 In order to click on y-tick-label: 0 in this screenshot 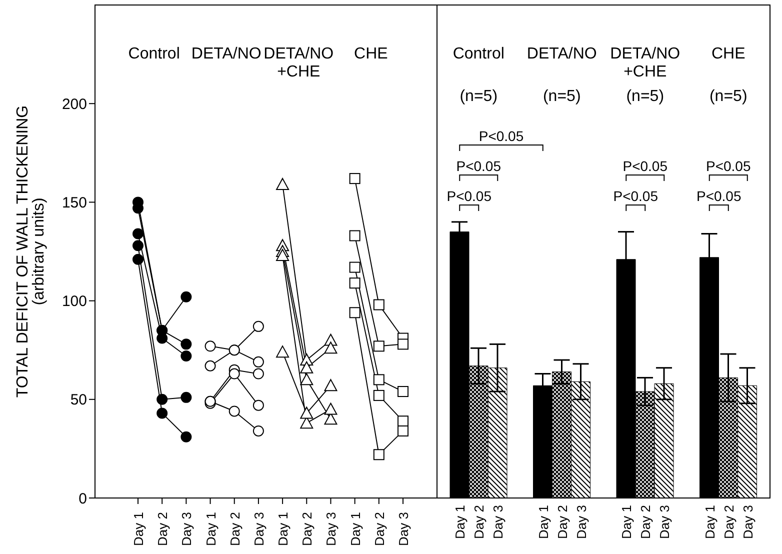, I will do `click(82, 499)`.